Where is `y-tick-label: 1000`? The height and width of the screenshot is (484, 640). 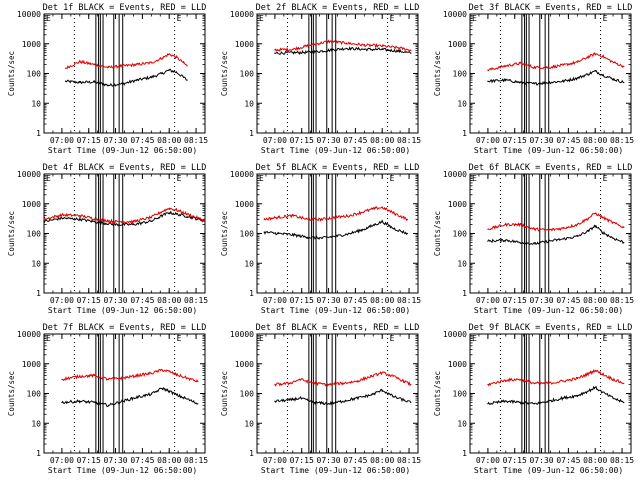 y-tick-label: 1000 is located at coordinates (31, 204).